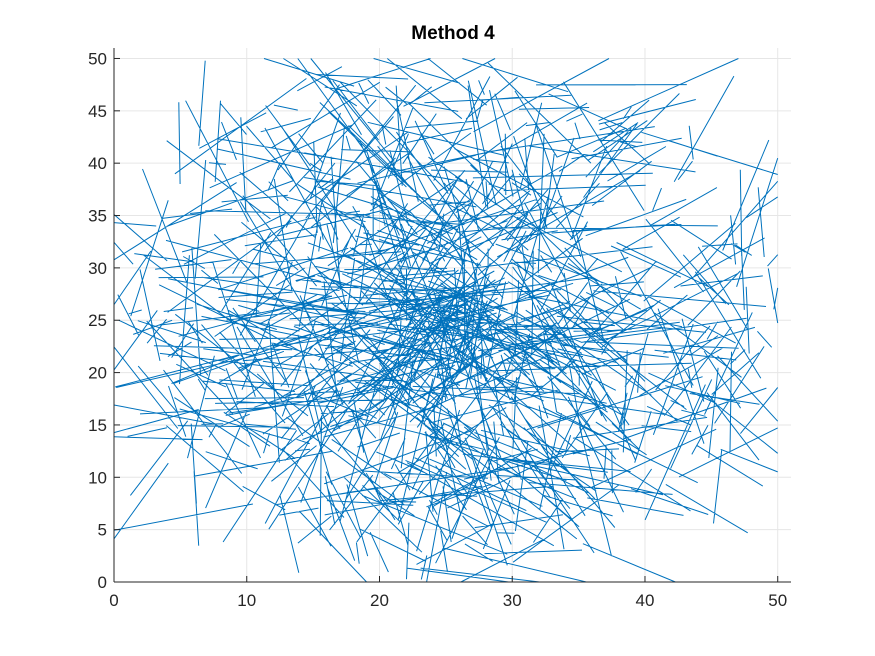 This screenshot has width=875, height=656. Describe the element at coordinates (97, 373) in the screenshot. I see `y-tick-label: 20` at that location.